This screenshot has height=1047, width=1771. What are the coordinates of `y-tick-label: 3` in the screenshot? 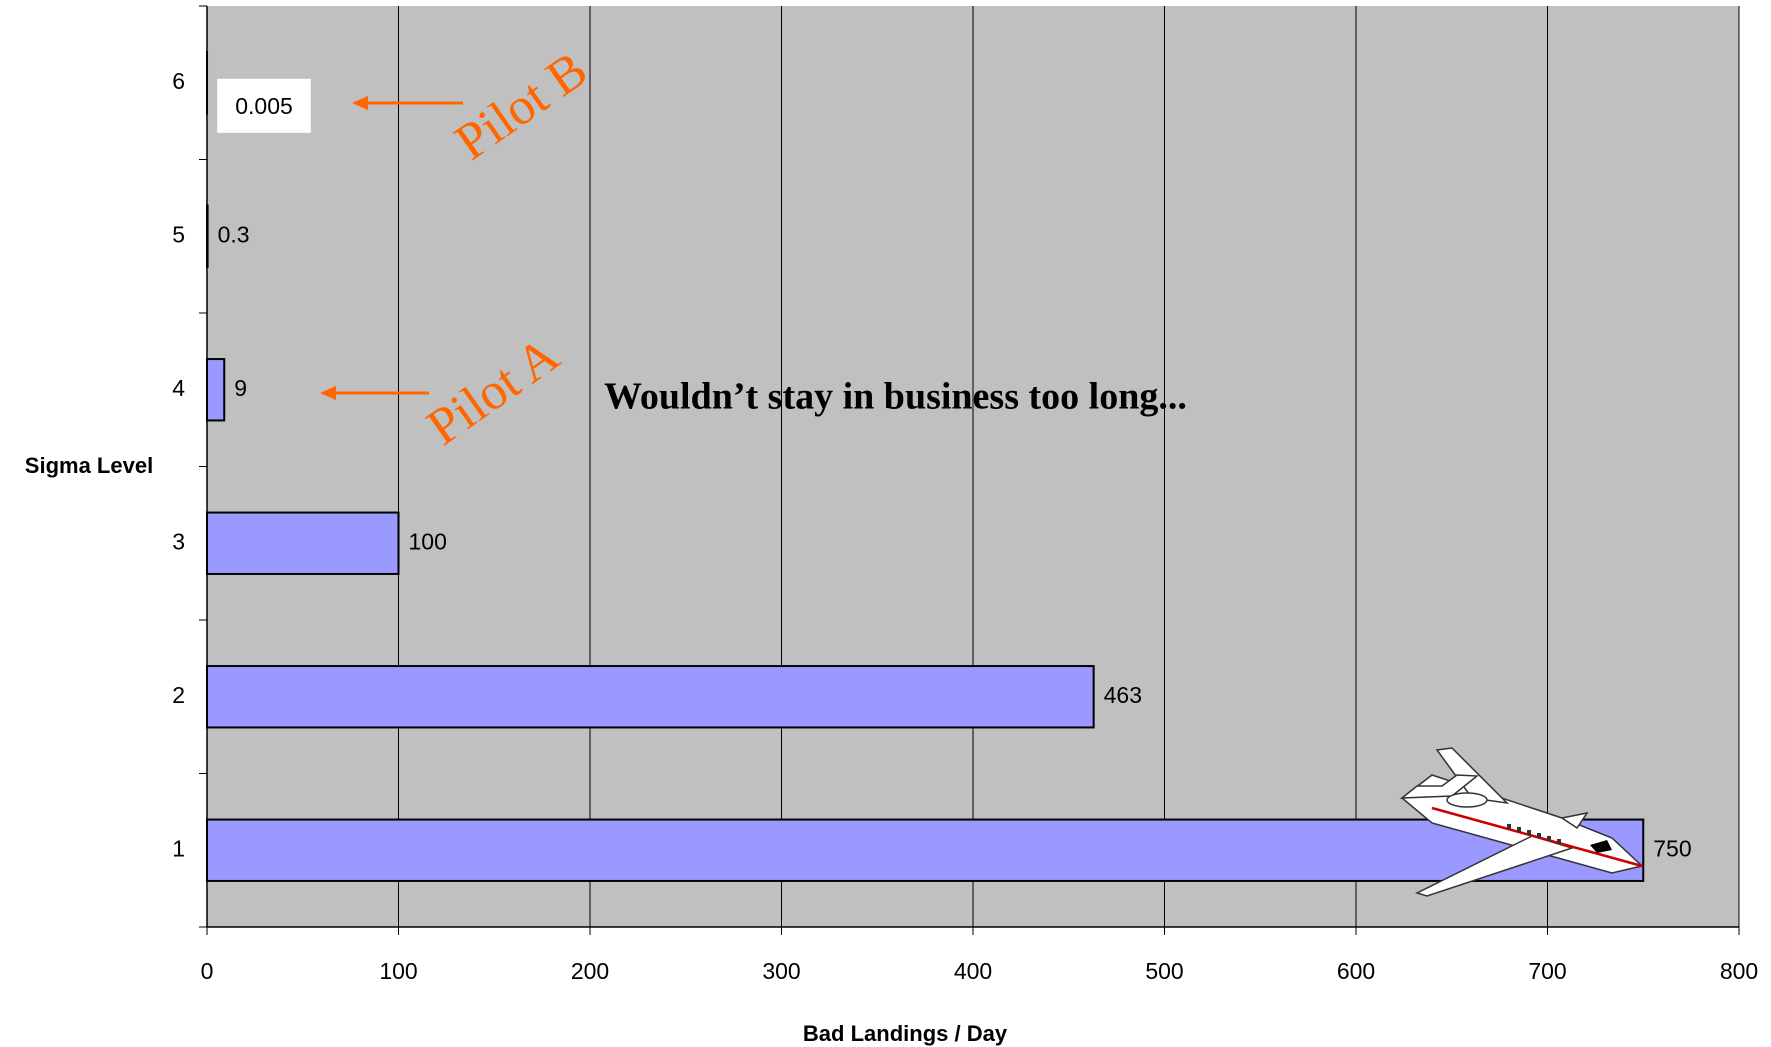 It's located at (178, 541).